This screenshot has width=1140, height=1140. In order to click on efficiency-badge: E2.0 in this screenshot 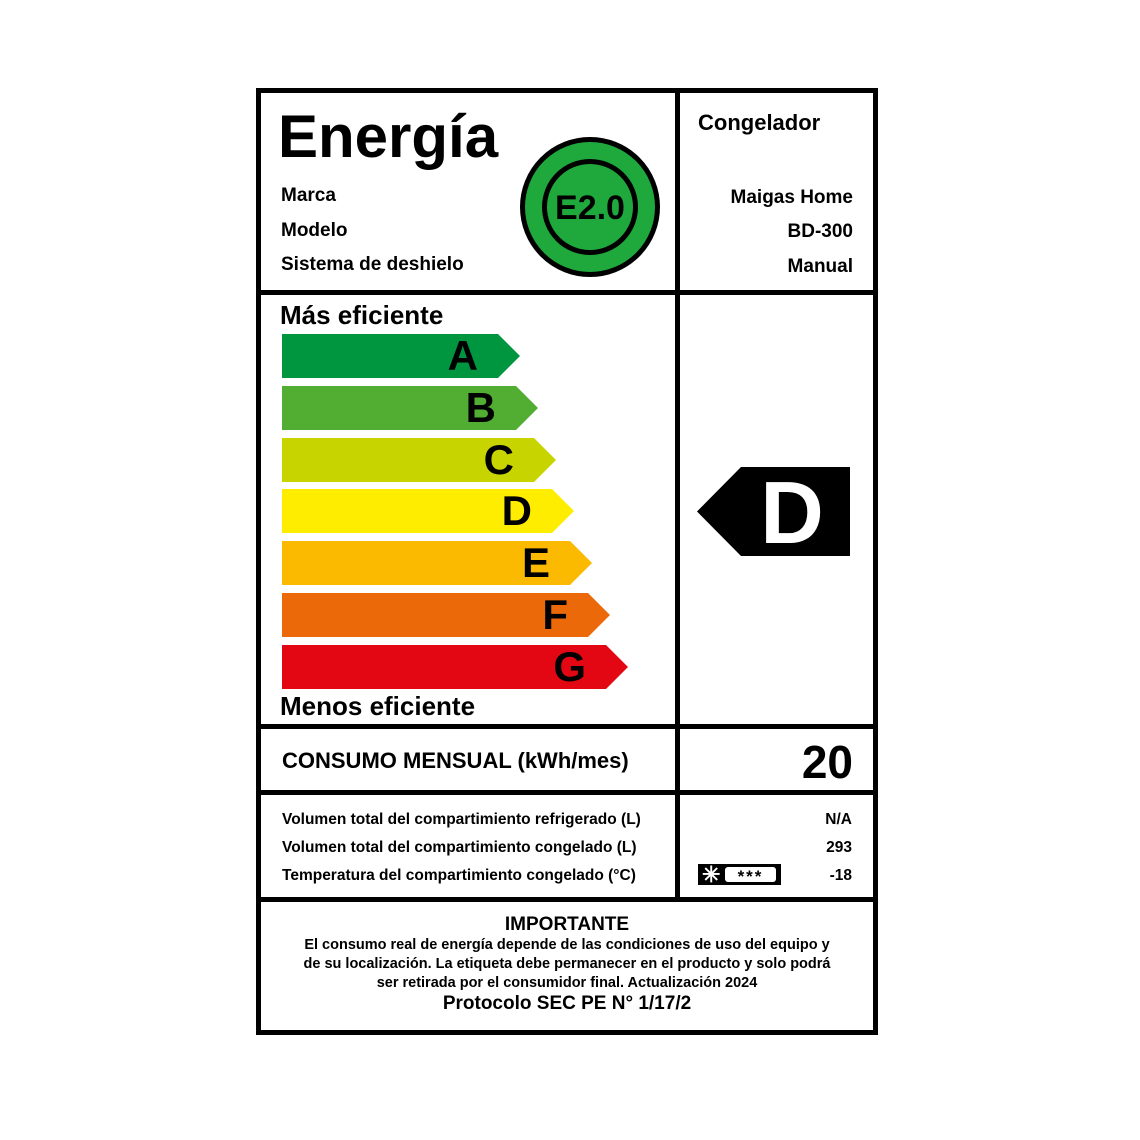, I will do `click(590, 207)`.